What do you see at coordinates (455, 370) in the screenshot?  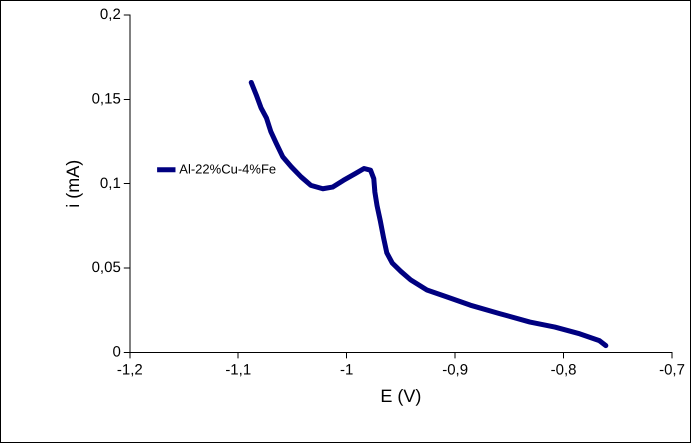 I see `x-tick-label: -0,9` at bounding box center [455, 370].